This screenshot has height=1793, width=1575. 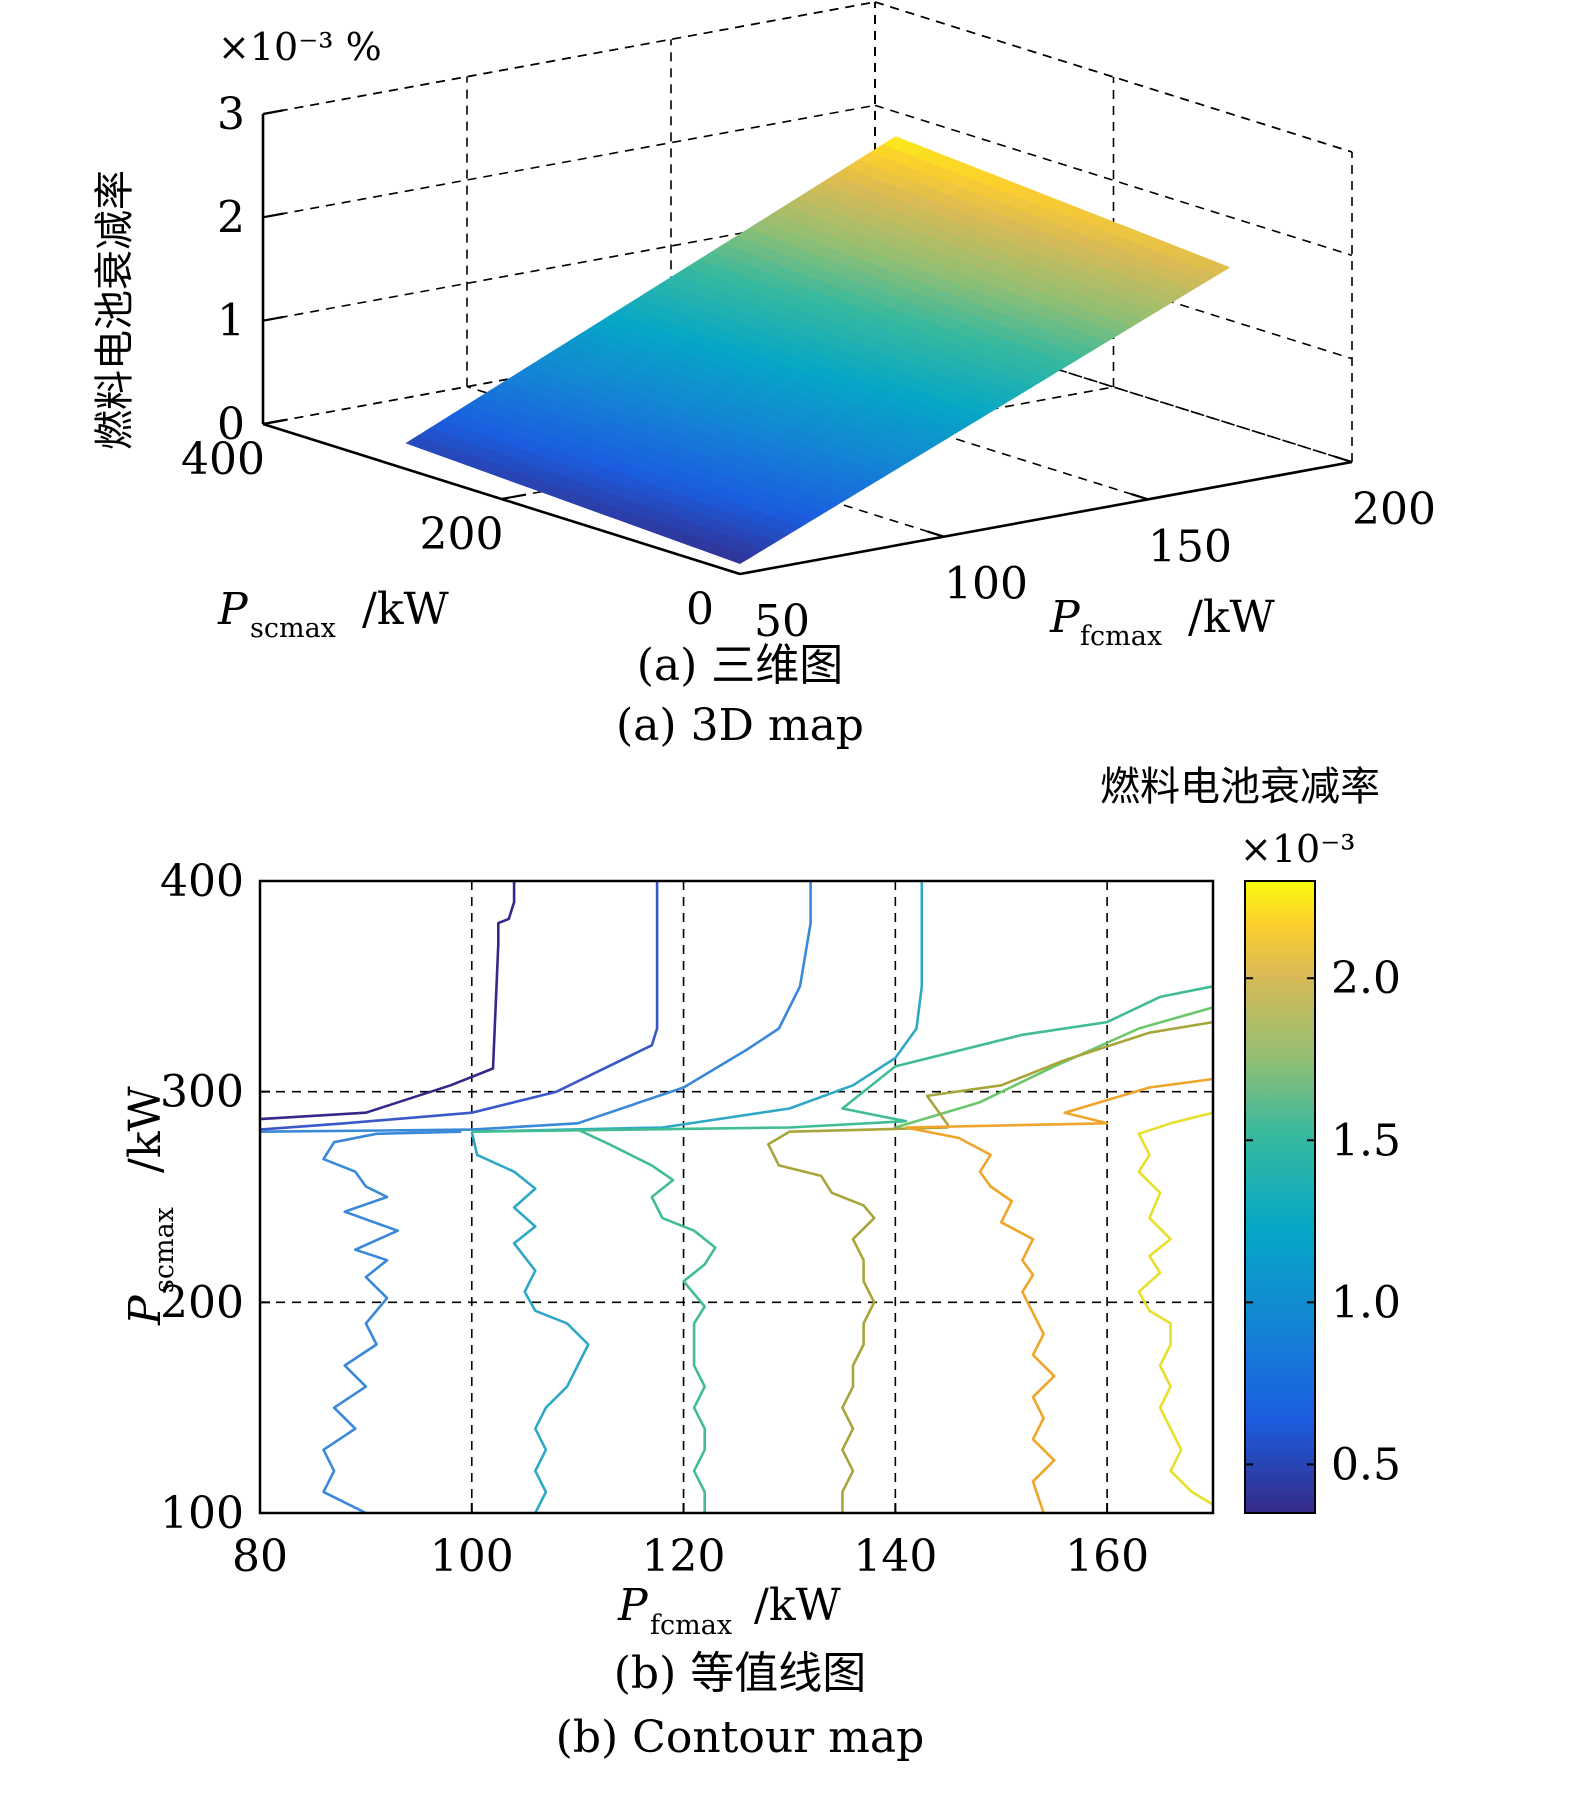 I want to click on x-tick-label: 200, so click(x=1394, y=509).